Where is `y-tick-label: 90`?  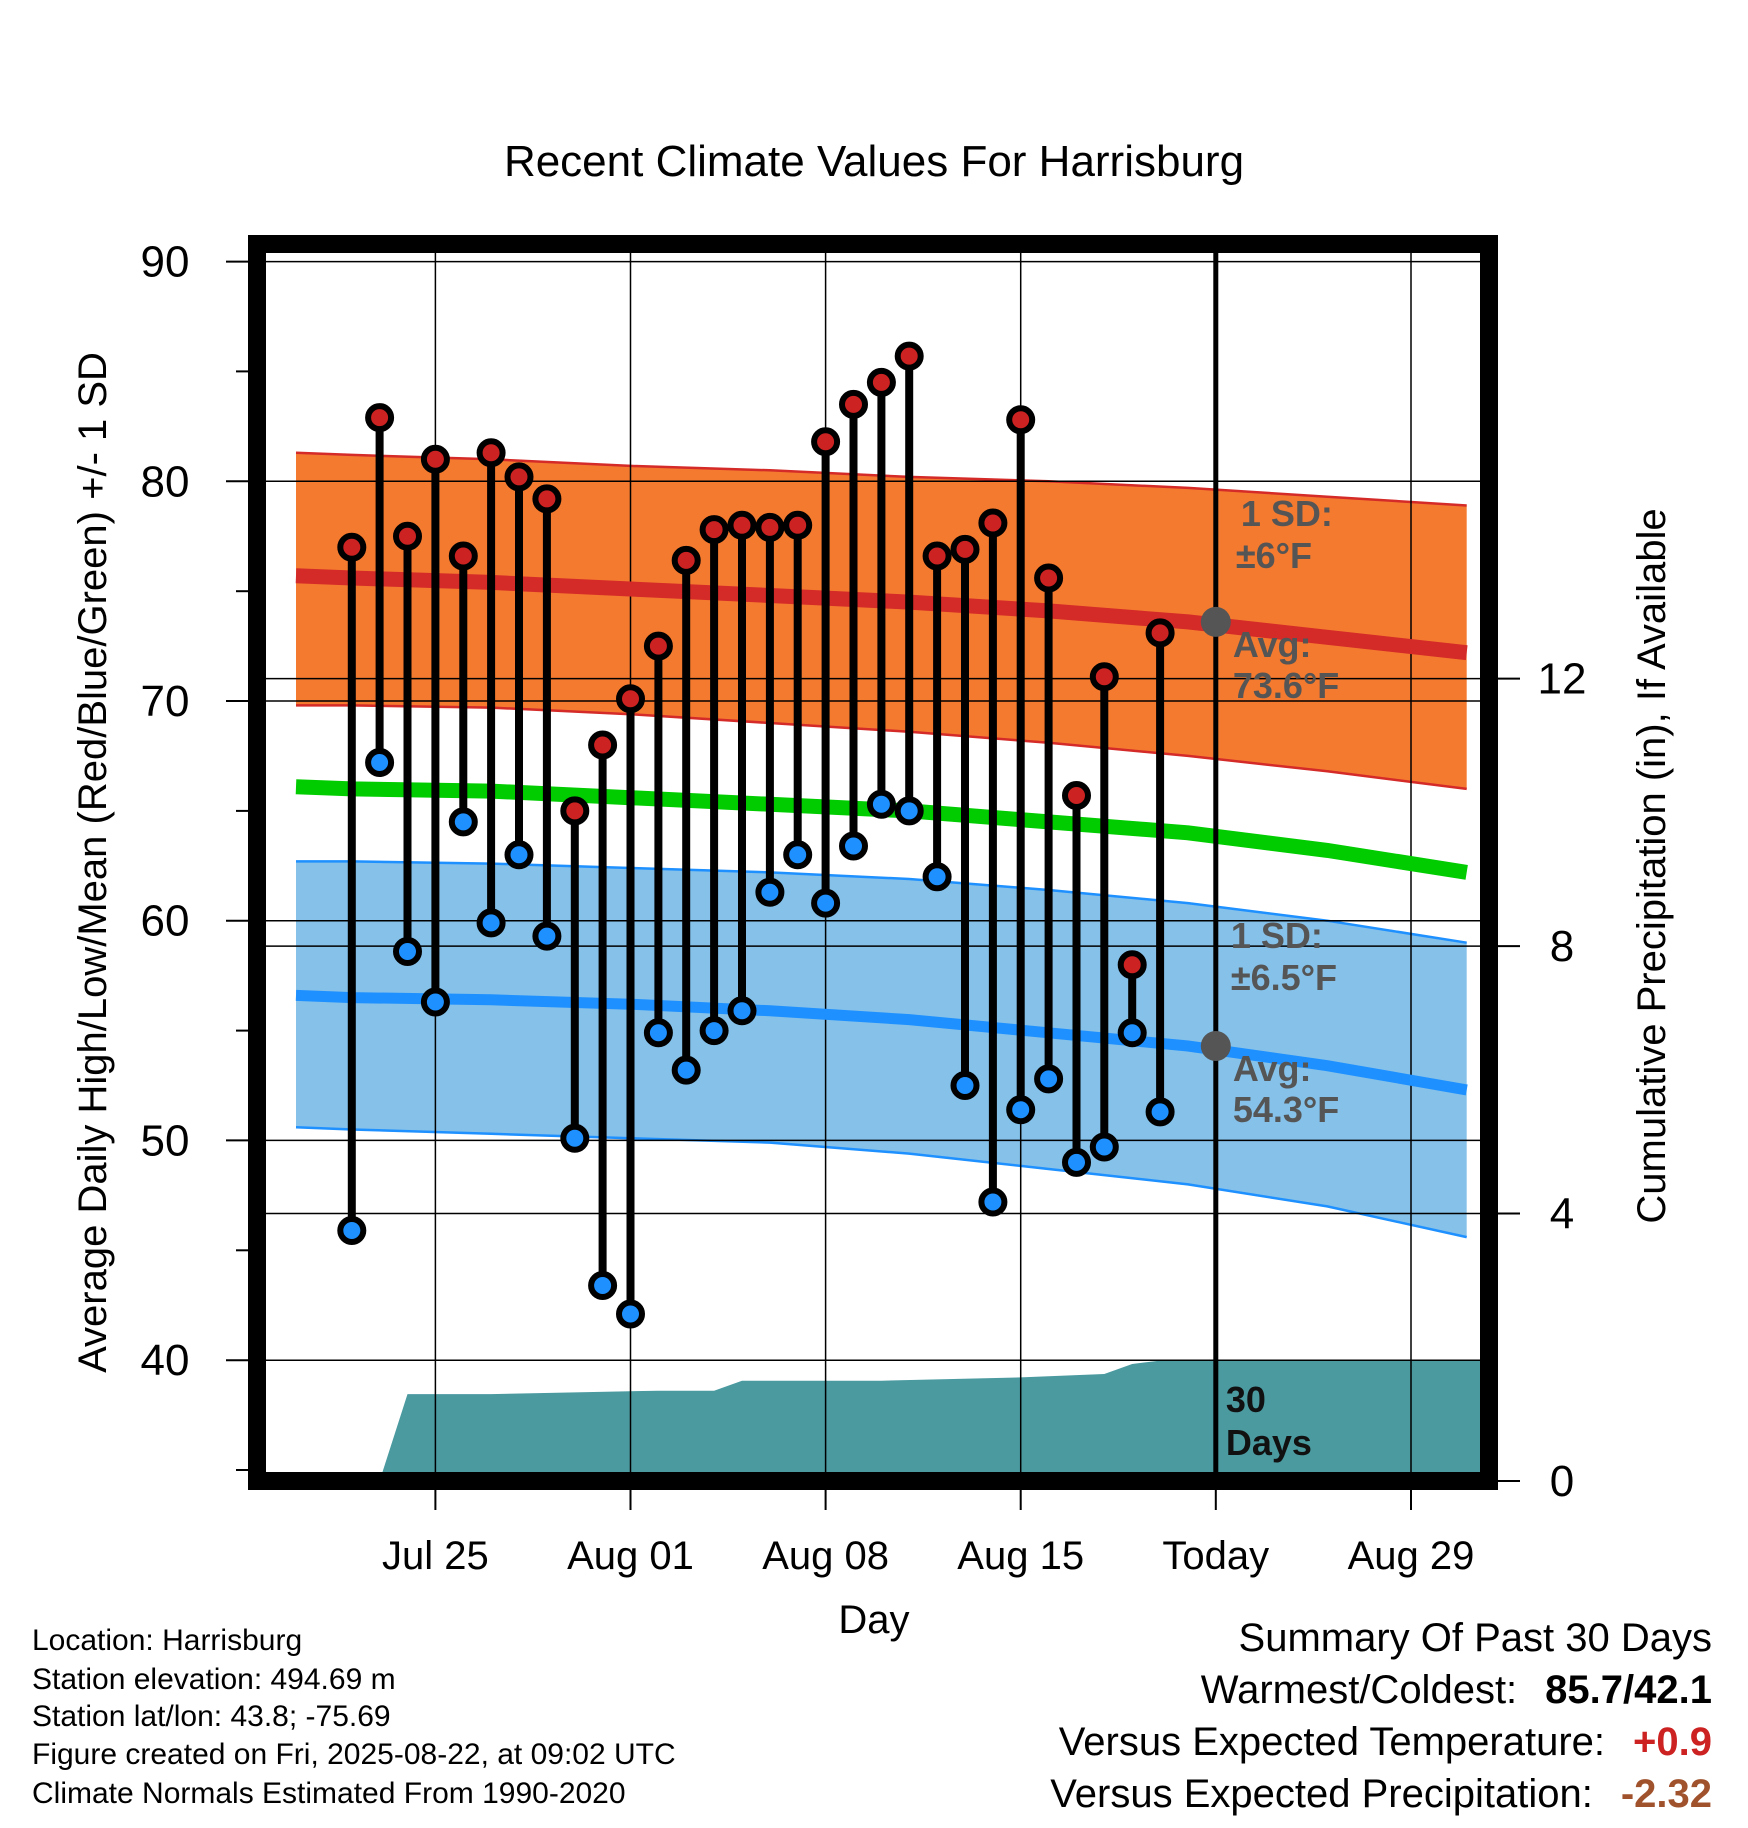
y-tick-label: 90 is located at coordinates (165, 262).